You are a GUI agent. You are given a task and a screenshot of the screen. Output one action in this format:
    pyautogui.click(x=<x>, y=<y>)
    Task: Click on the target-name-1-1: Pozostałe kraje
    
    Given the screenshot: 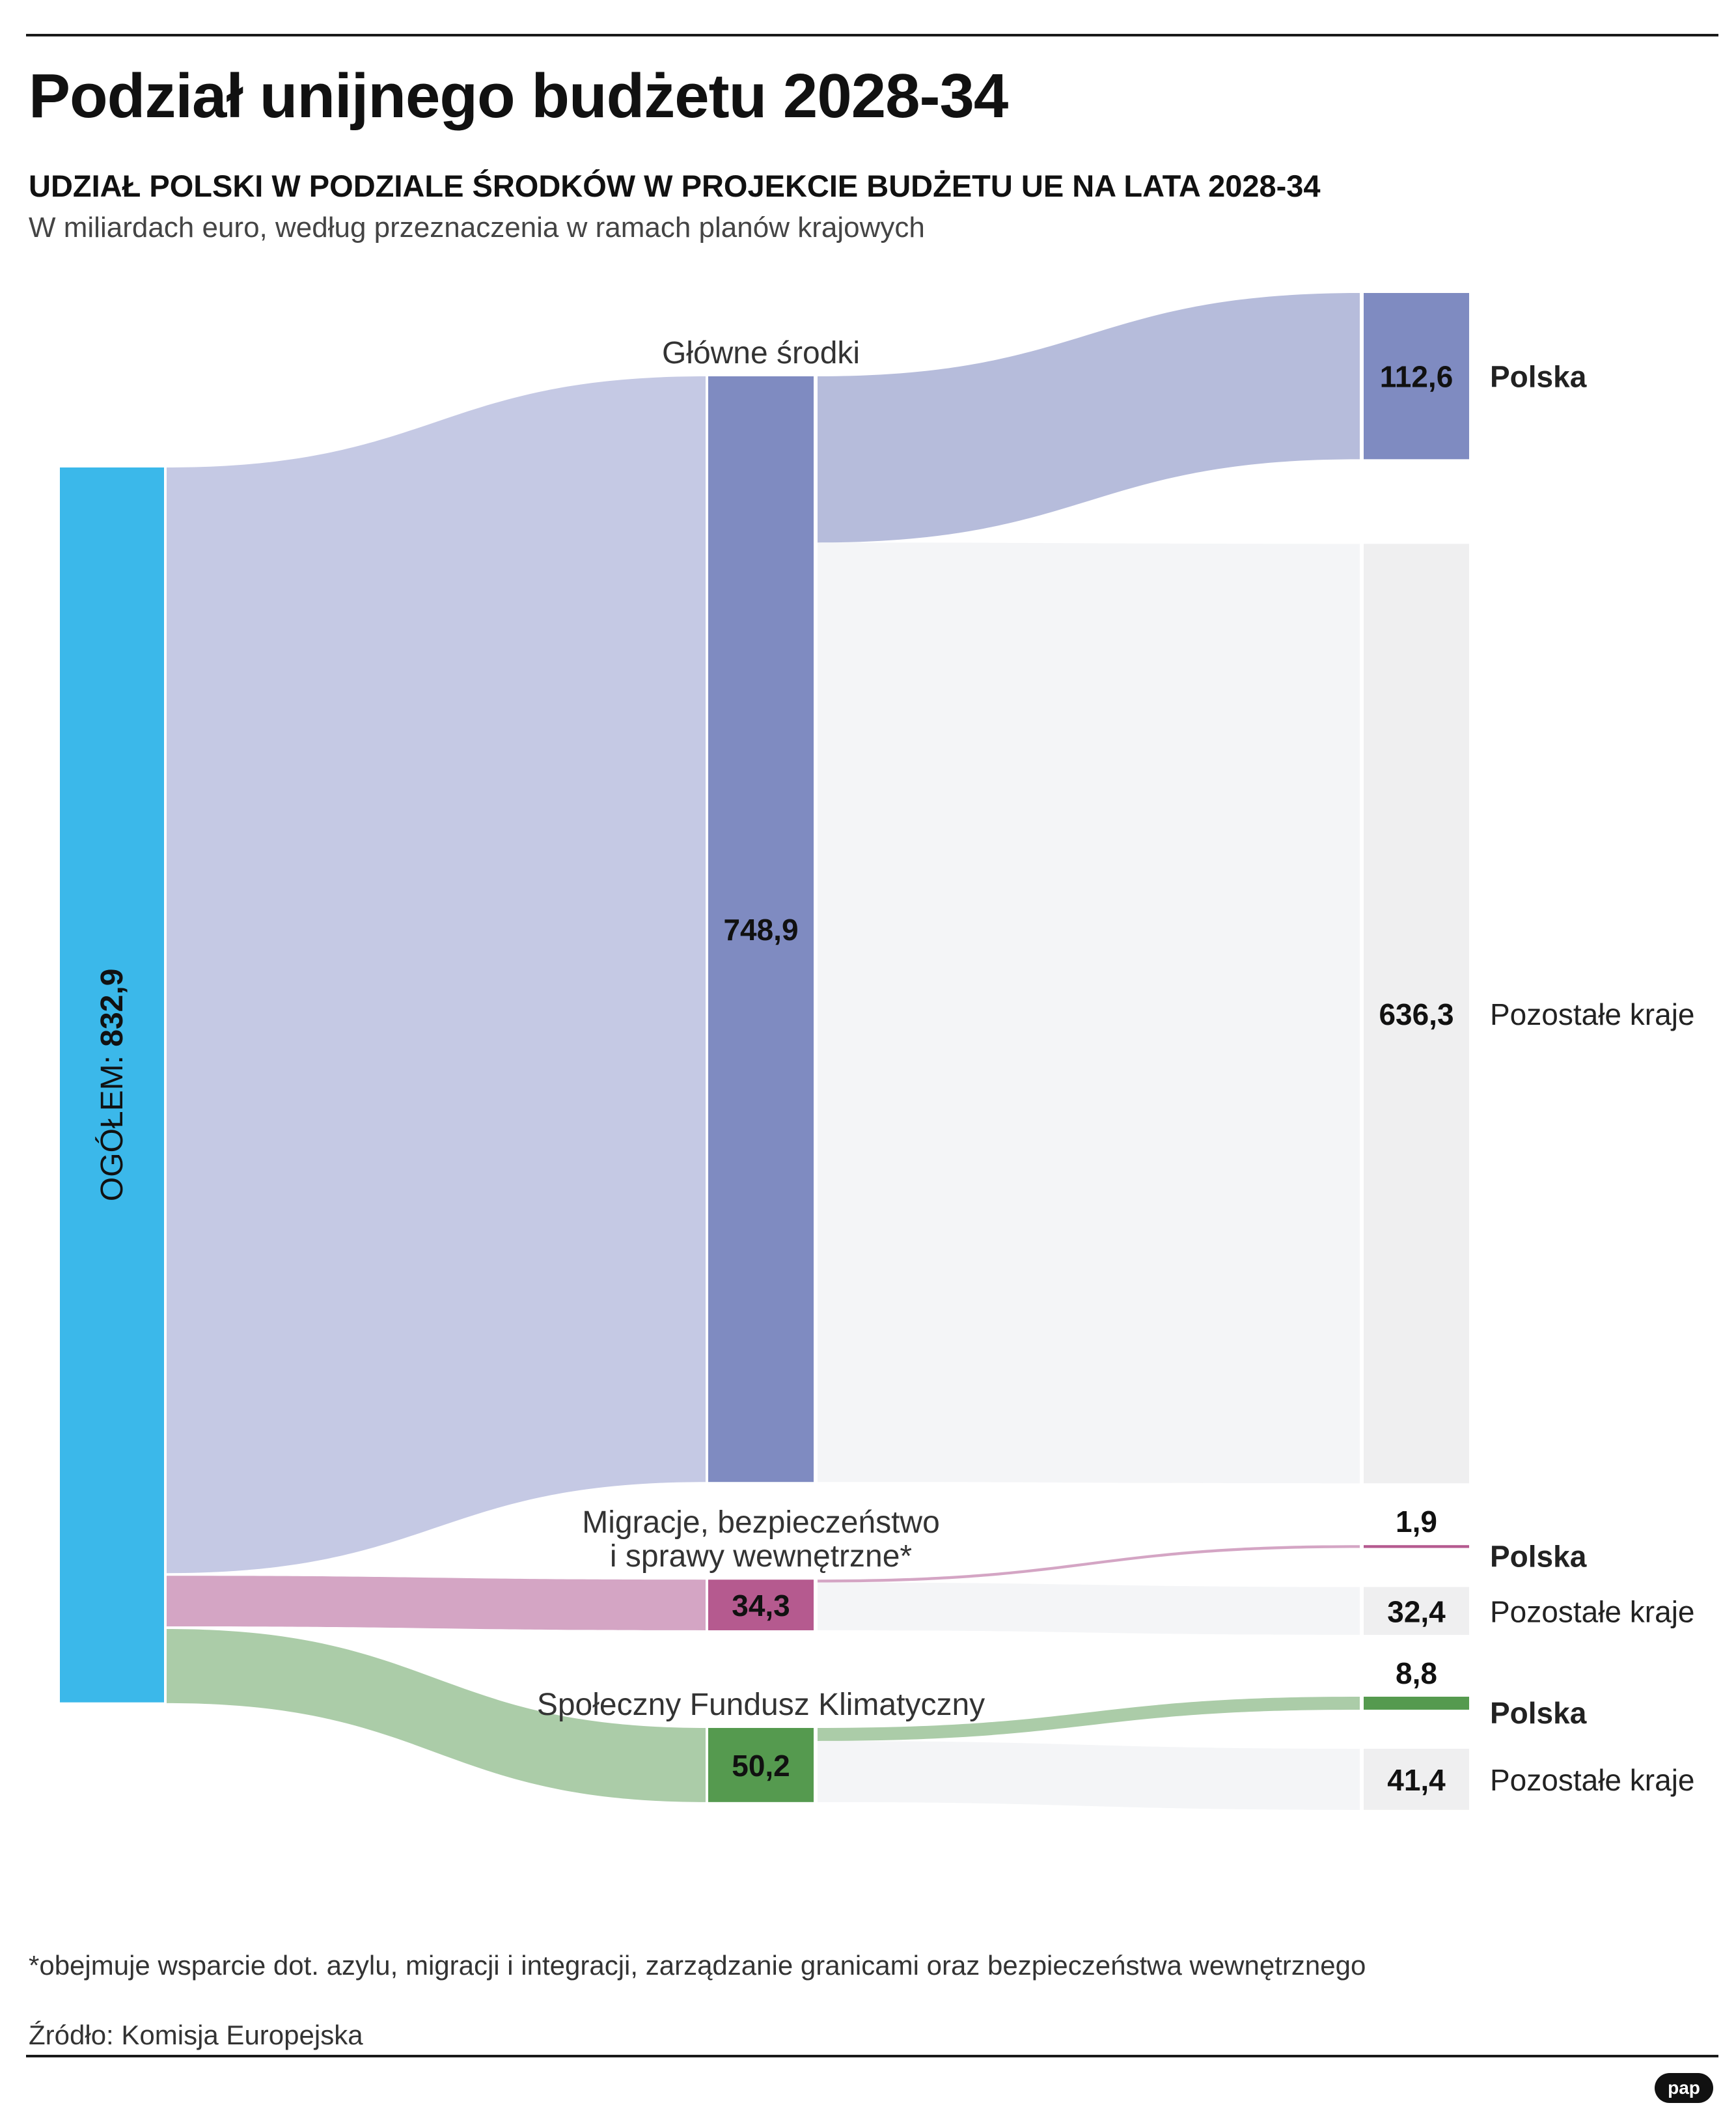 What is the action you would take?
    pyautogui.click(x=1592, y=1611)
    